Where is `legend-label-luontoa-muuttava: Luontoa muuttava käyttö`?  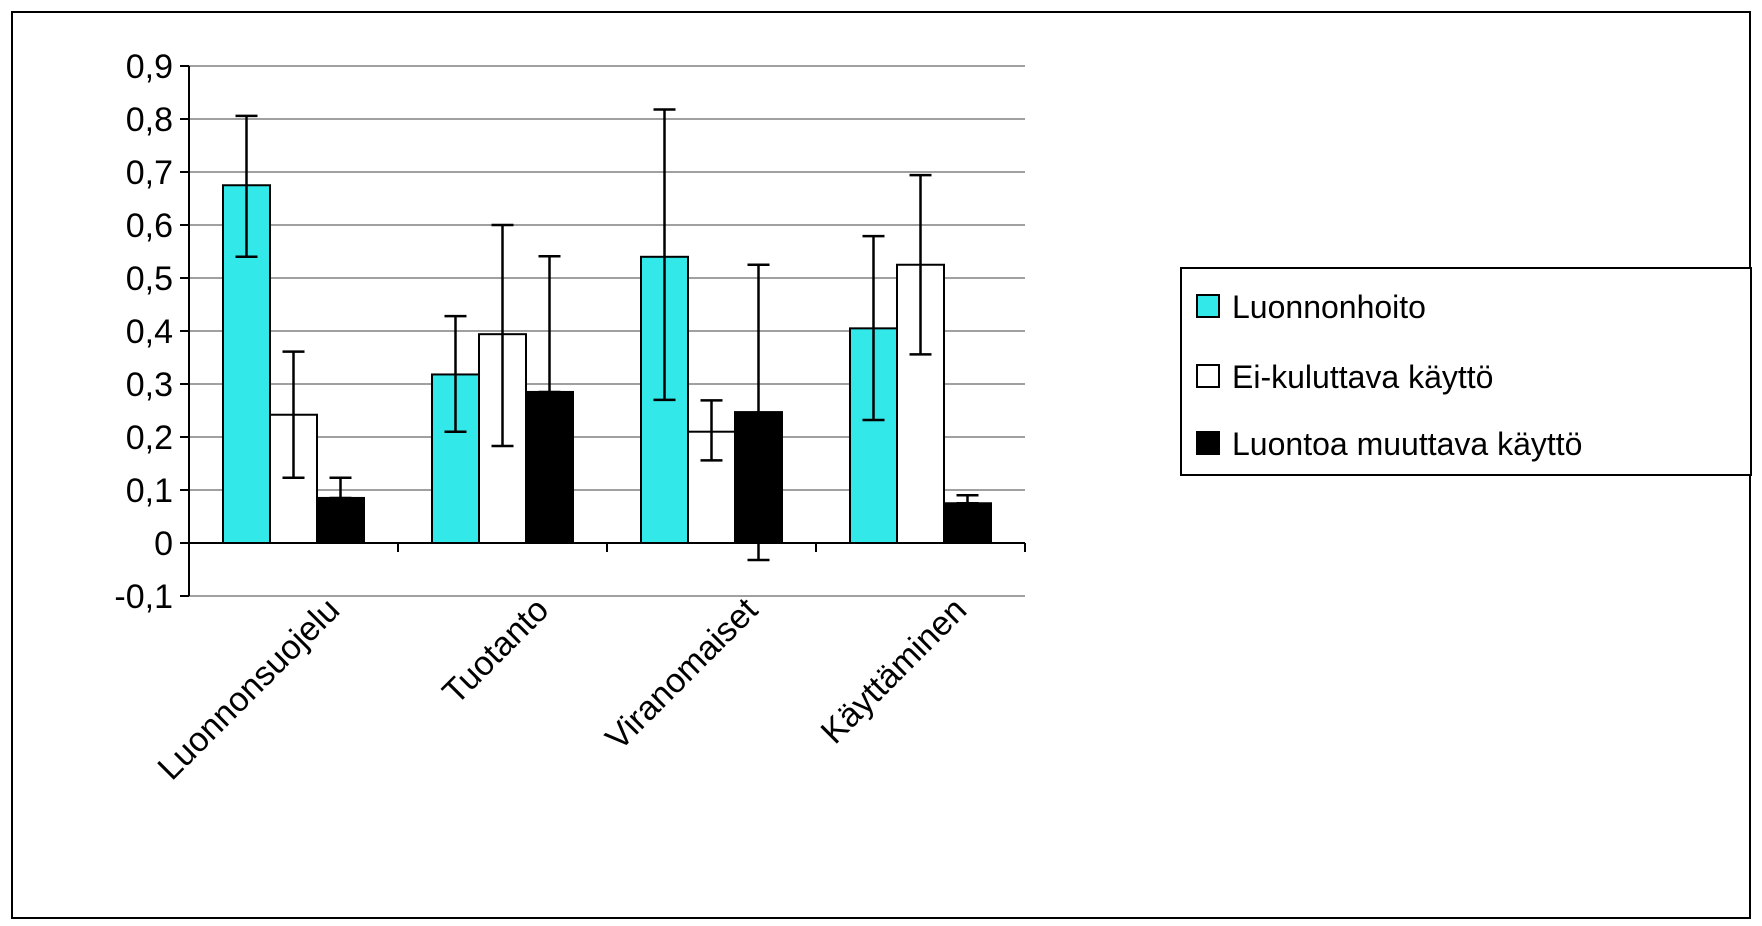 legend-label-luontoa-muuttava: Luontoa muuttava käyttö is located at coordinates (1407, 444).